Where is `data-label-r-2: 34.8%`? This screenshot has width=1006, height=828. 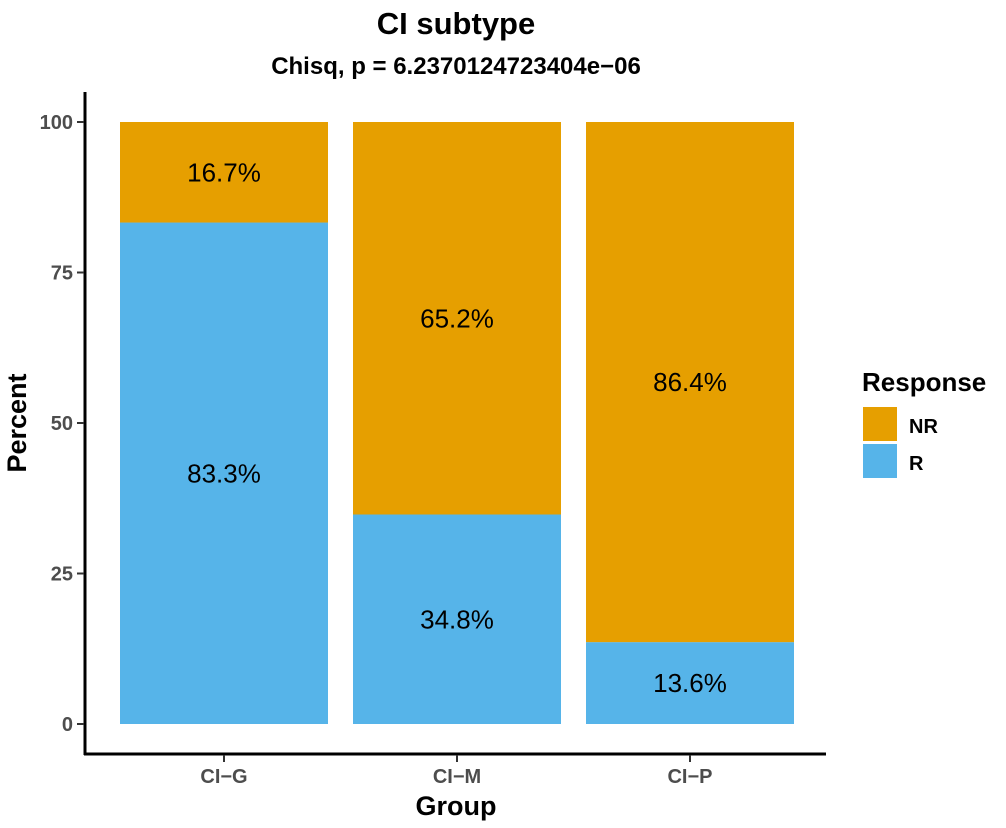 data-label-r-2: 34.8% is located at coordinates (457, 619).